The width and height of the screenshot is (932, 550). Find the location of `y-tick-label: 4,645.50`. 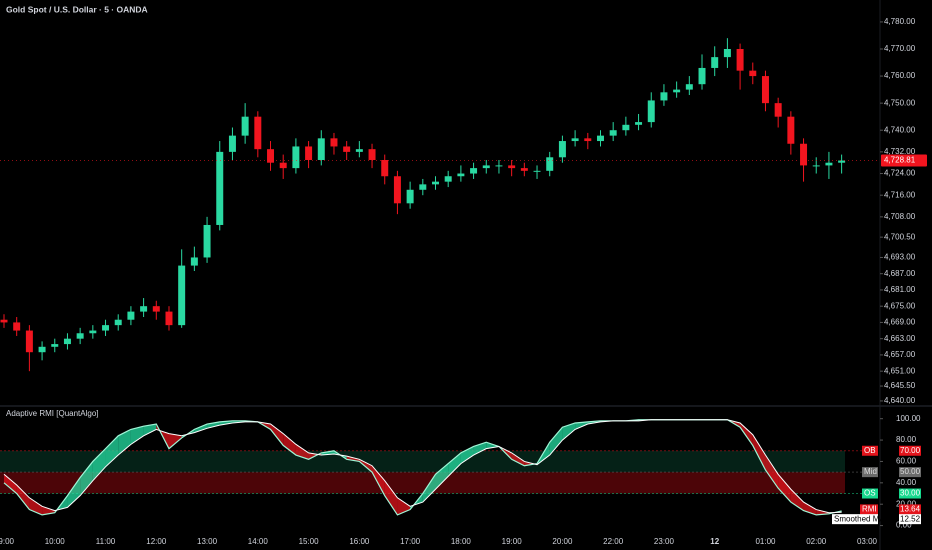

y-tick-label: 4,645.50 is located at coordinates (900, 385).